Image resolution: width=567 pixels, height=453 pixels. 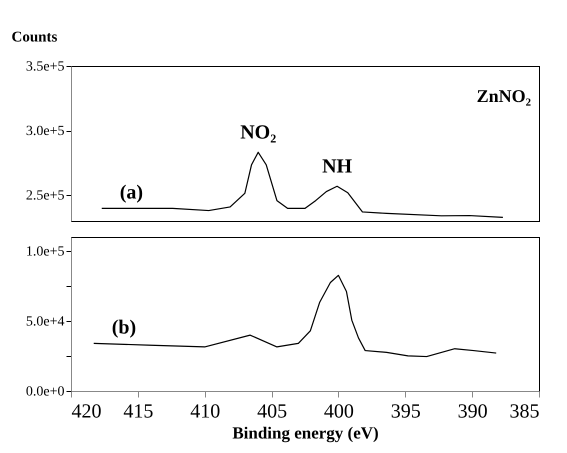 What do you see at coordinates (525, 411) in the screenshot?
I see `x-tick-label: 385` at bounding box center [525, 411].